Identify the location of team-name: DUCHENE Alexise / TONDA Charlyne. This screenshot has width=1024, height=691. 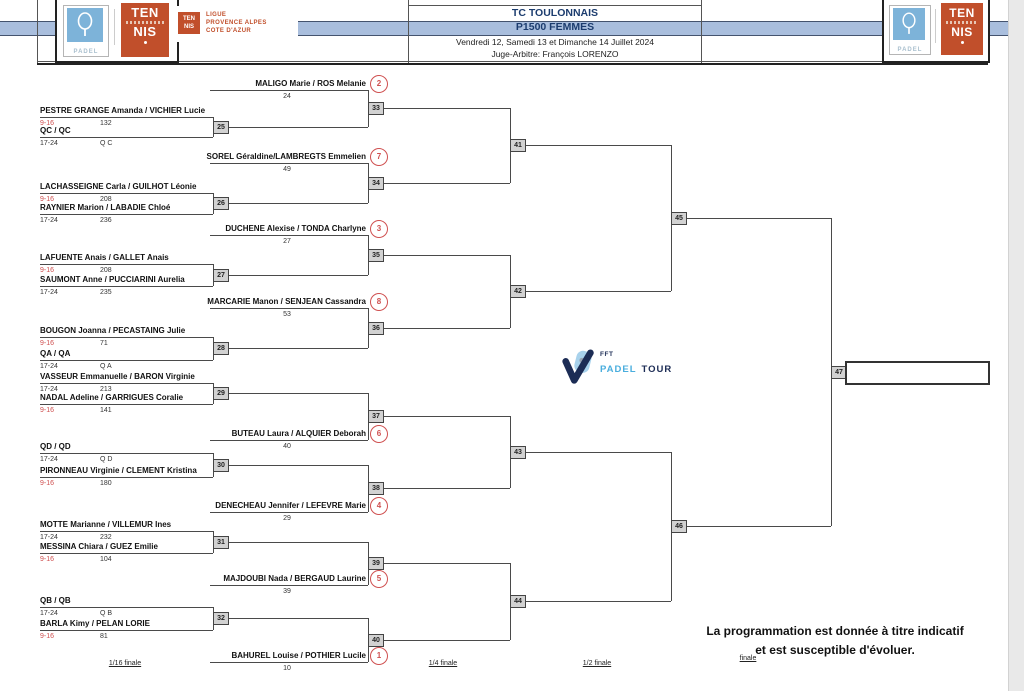
(295, 228).